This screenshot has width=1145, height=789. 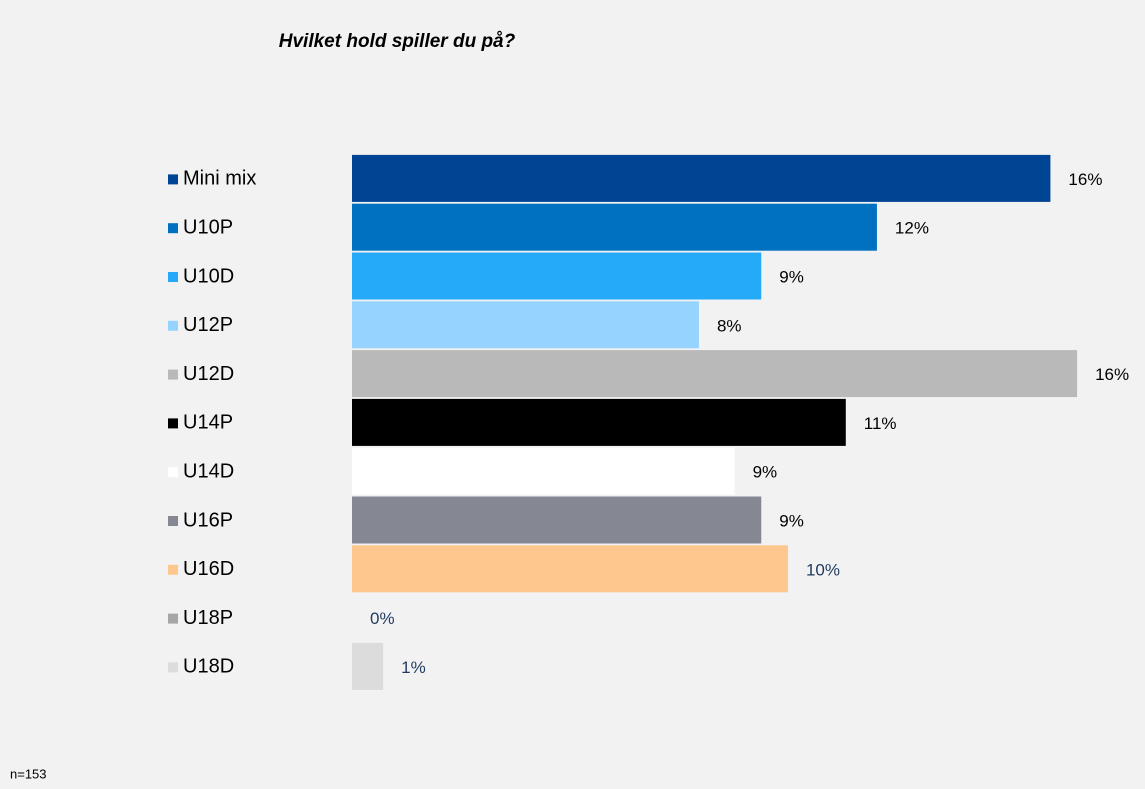 I want to click on value-label: 11%, so click(x=880, y=423).